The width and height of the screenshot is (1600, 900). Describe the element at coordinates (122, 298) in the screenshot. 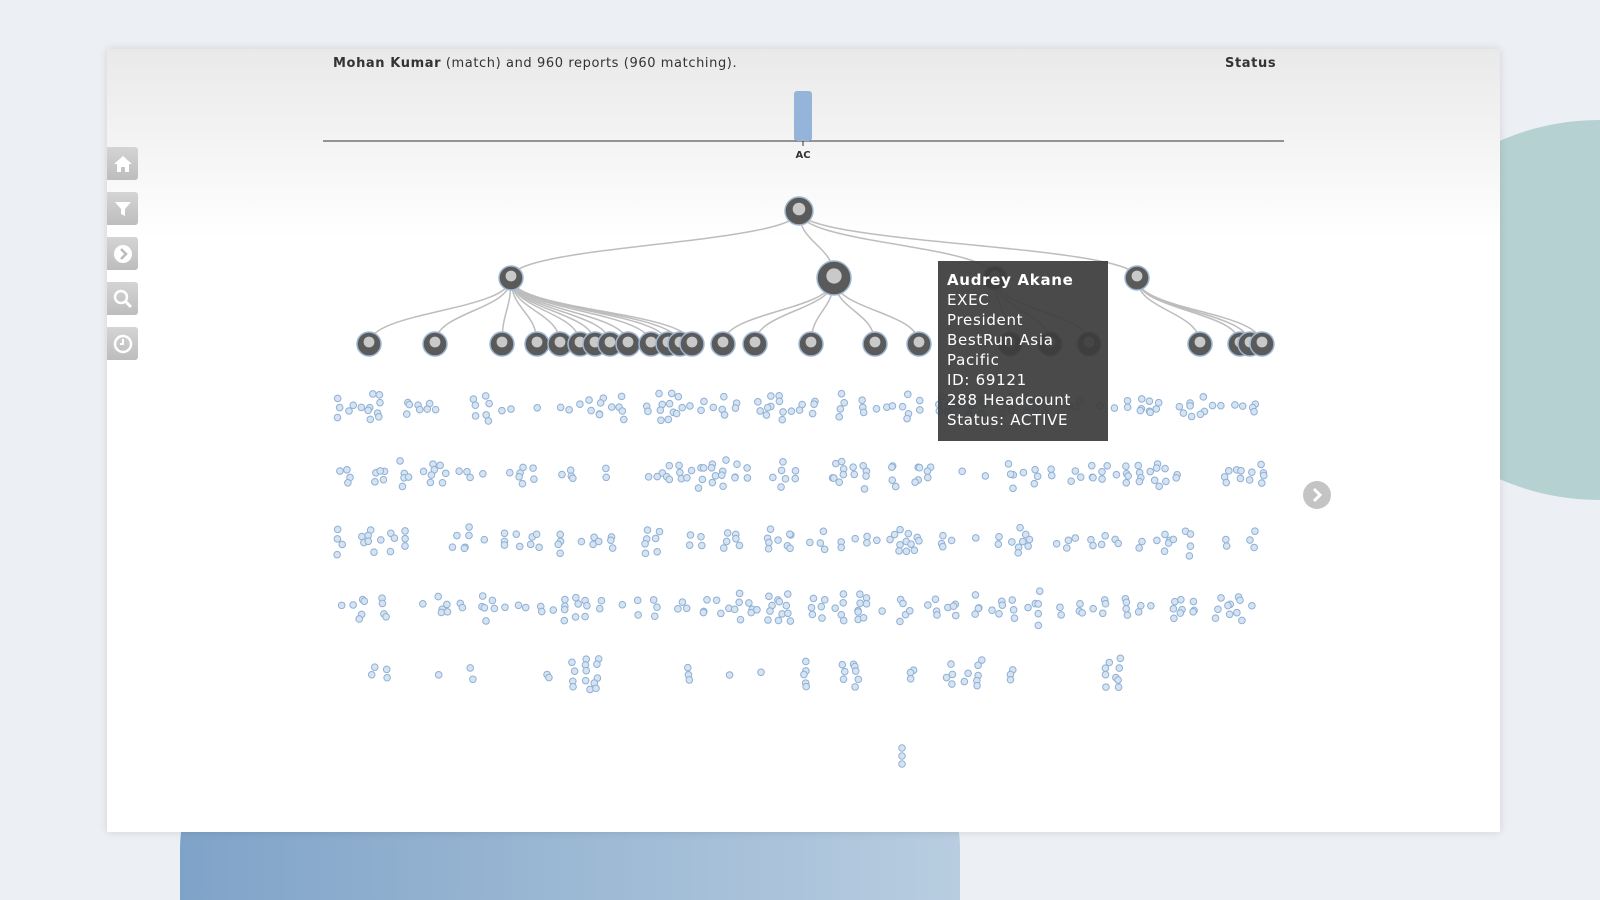

I see `search-button` at that location.